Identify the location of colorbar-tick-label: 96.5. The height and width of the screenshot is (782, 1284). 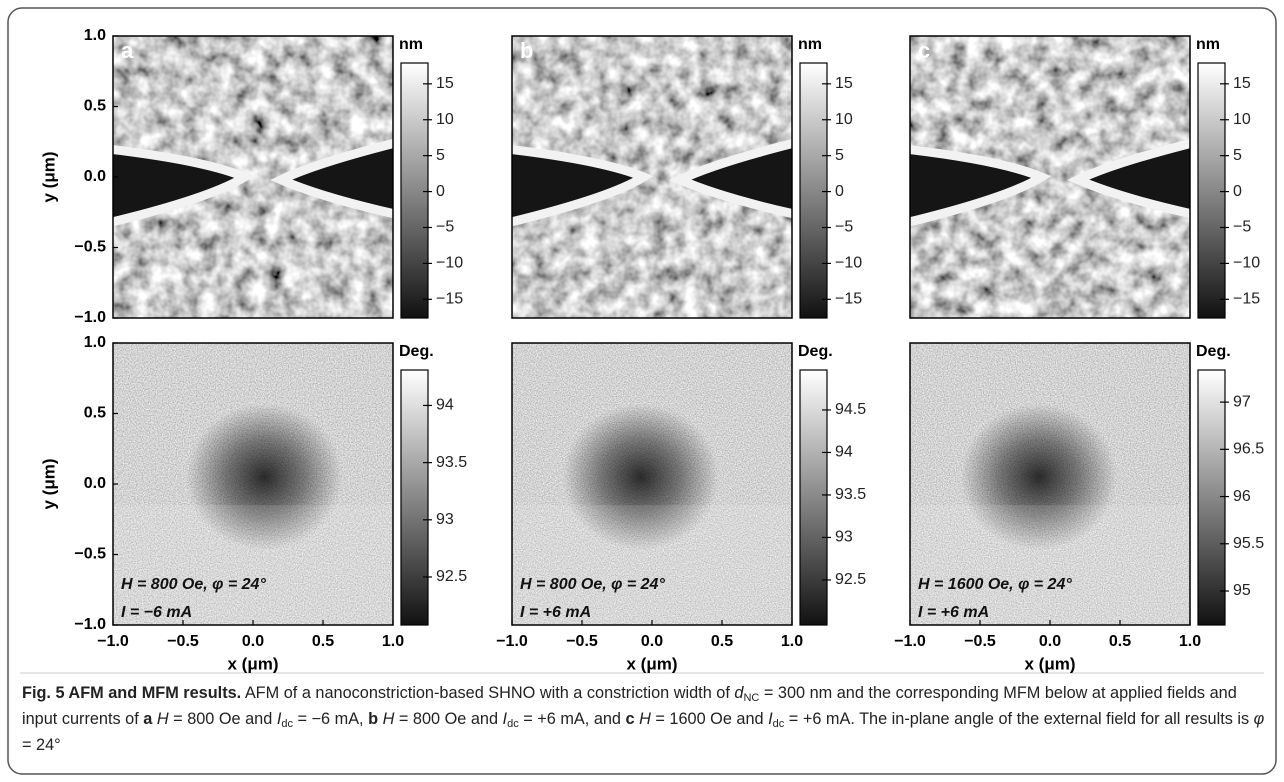
(1248, 449).